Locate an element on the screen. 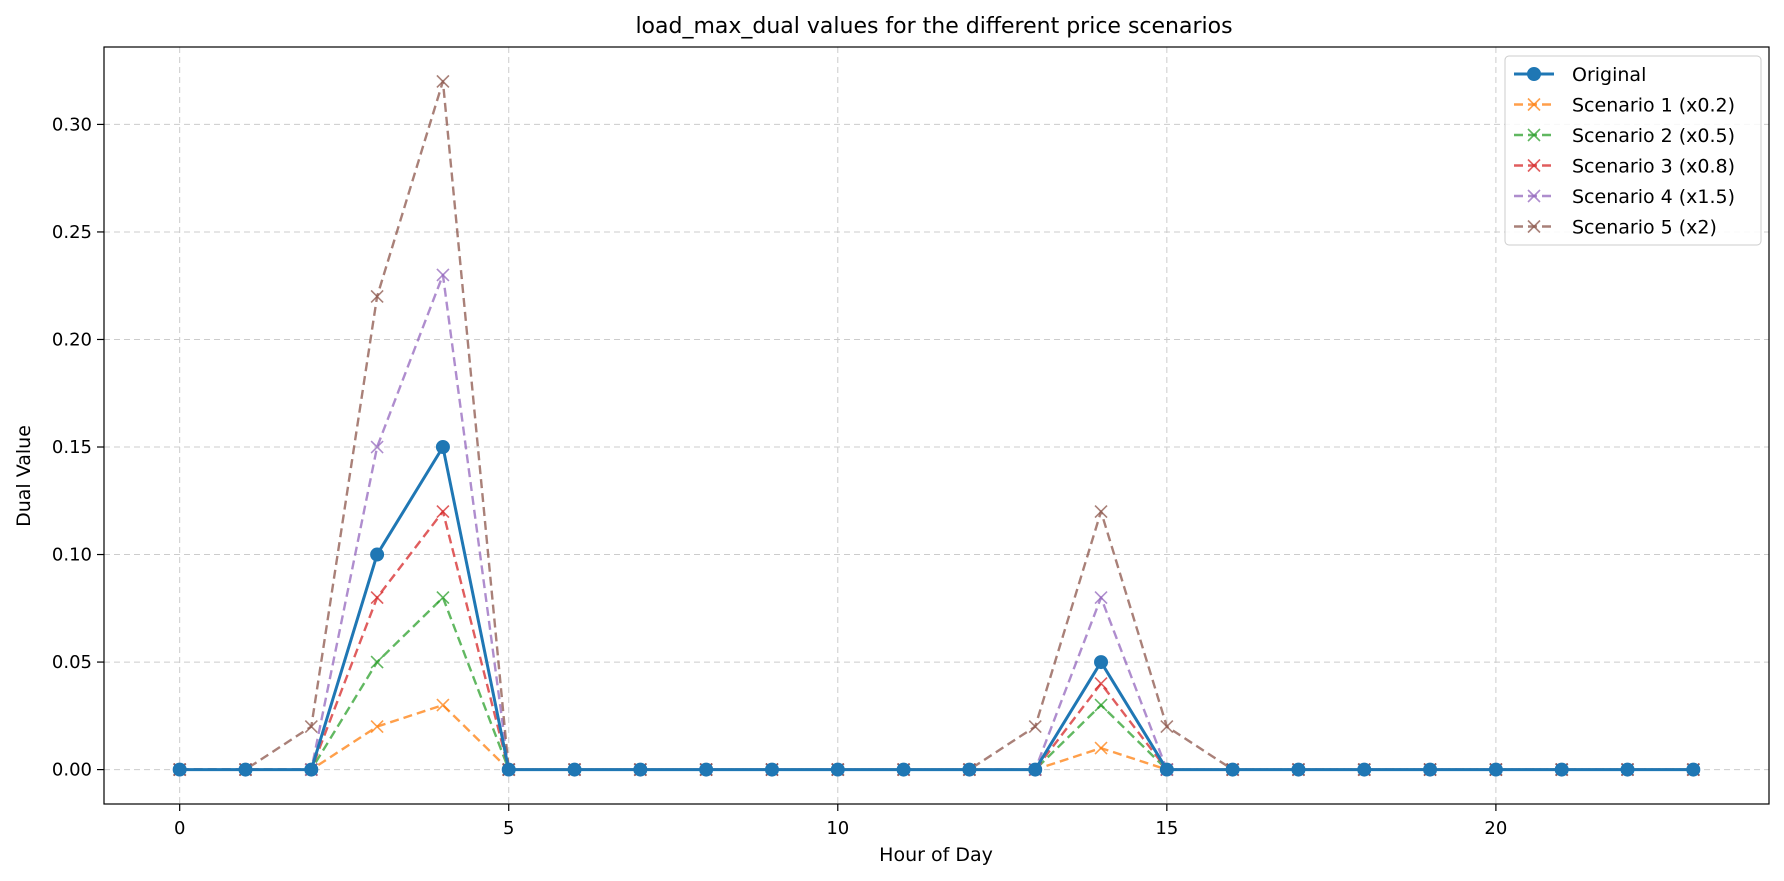  y-tick-label: 0.15 is located at coordinates (72, 447).